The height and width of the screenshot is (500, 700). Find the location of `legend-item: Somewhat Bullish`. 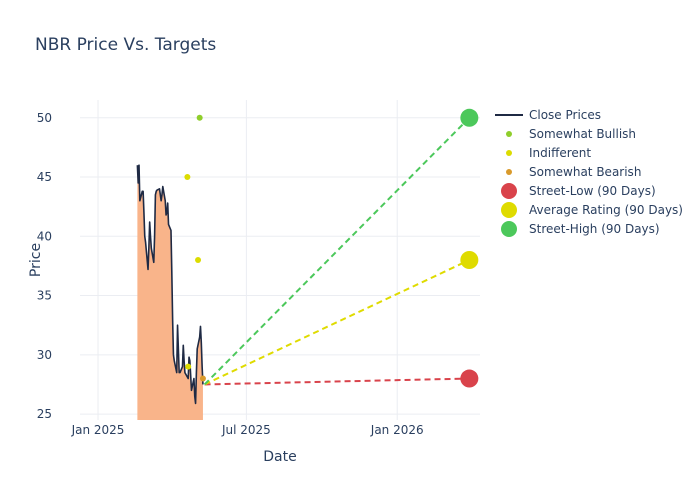

legend-item: Somewhat Bullish is located at coordinates (571, 134).